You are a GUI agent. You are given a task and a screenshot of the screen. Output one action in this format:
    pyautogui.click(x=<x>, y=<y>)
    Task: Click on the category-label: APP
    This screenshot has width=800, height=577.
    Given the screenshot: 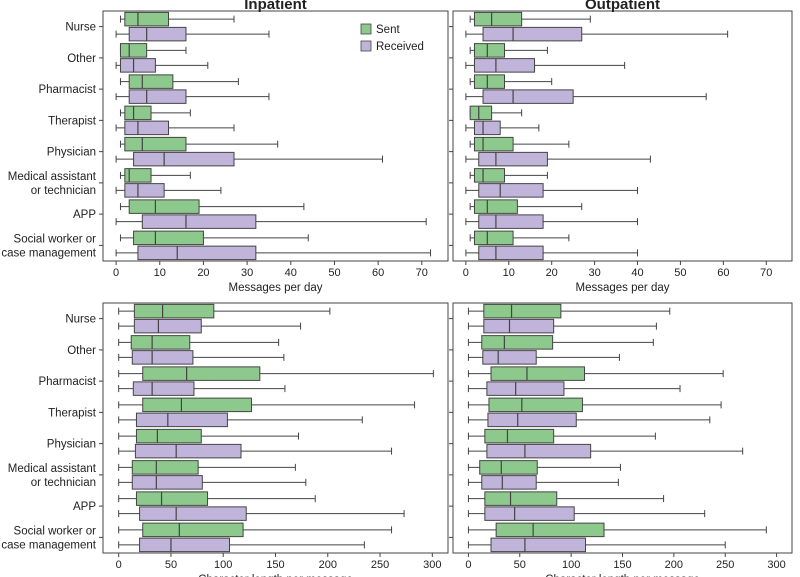 What is the action you would take?
    pyautogui.click(x=84, y=507)
    